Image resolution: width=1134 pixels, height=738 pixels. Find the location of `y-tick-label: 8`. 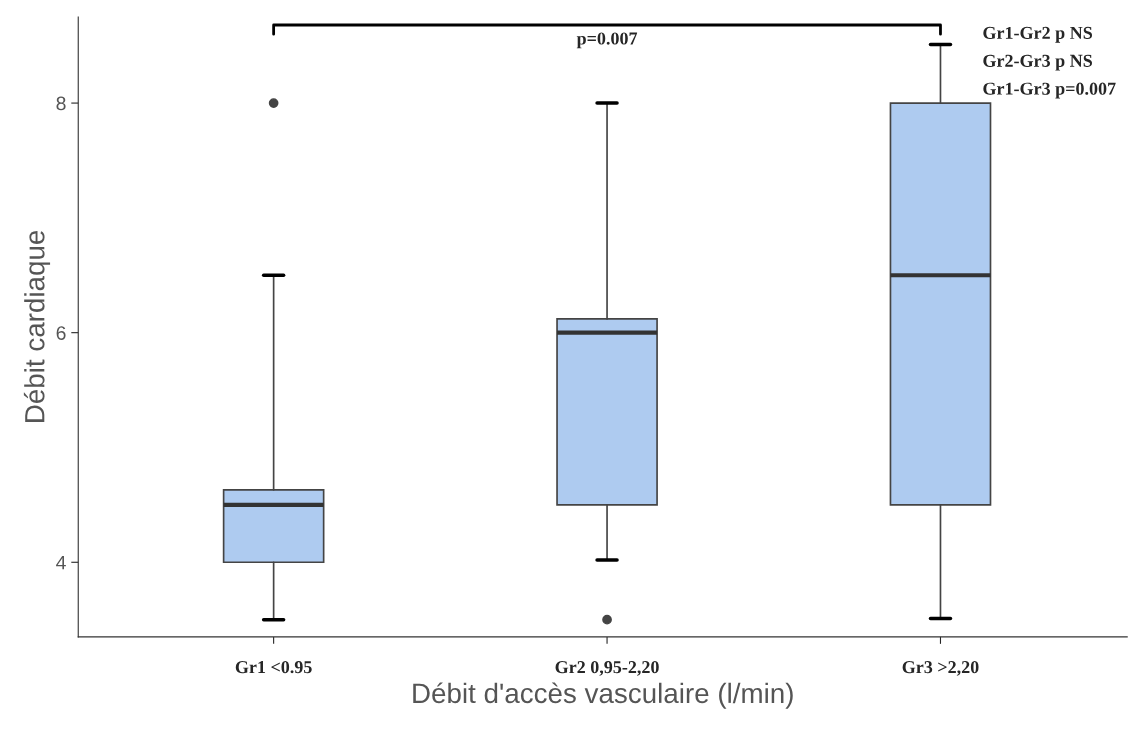

y-tick-label: 8 is located at coordinates (61, 103).